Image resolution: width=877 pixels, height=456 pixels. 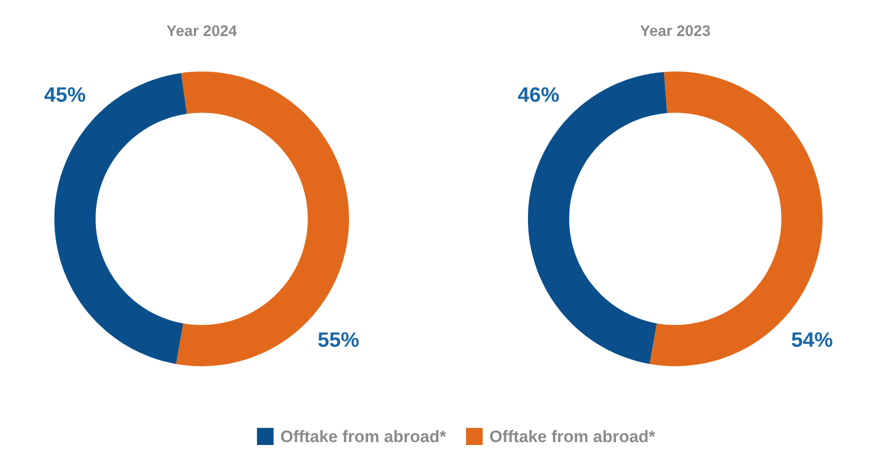 I want to click on data-label: 54%, so click(x=812, y=339).